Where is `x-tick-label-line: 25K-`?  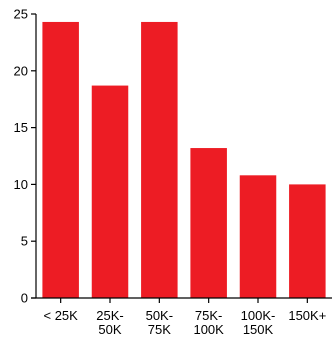
x-tick-label-line: 25K- is located at coordinates (109, 315).